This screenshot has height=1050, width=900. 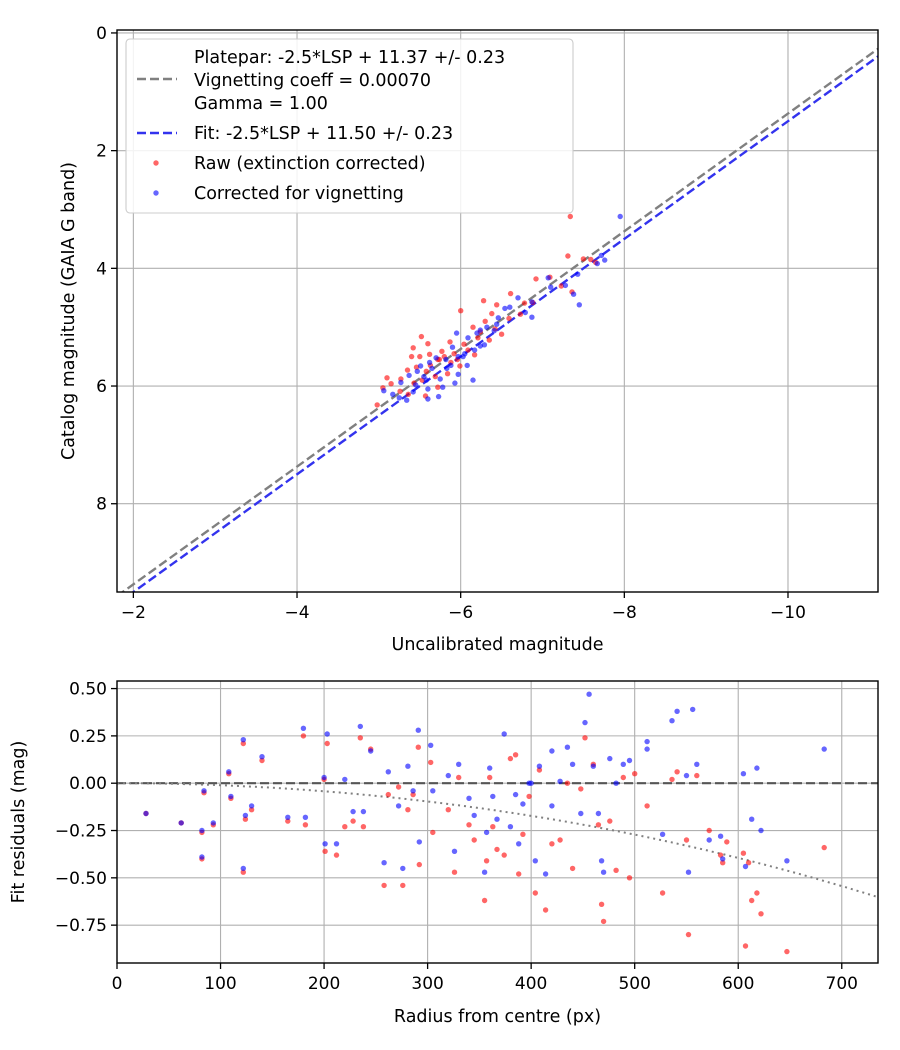 What do you see at coordinates (738, 984) in the screenshot?
I see `residuals-x-tick-label: 600` at bounding box center [738, 984].